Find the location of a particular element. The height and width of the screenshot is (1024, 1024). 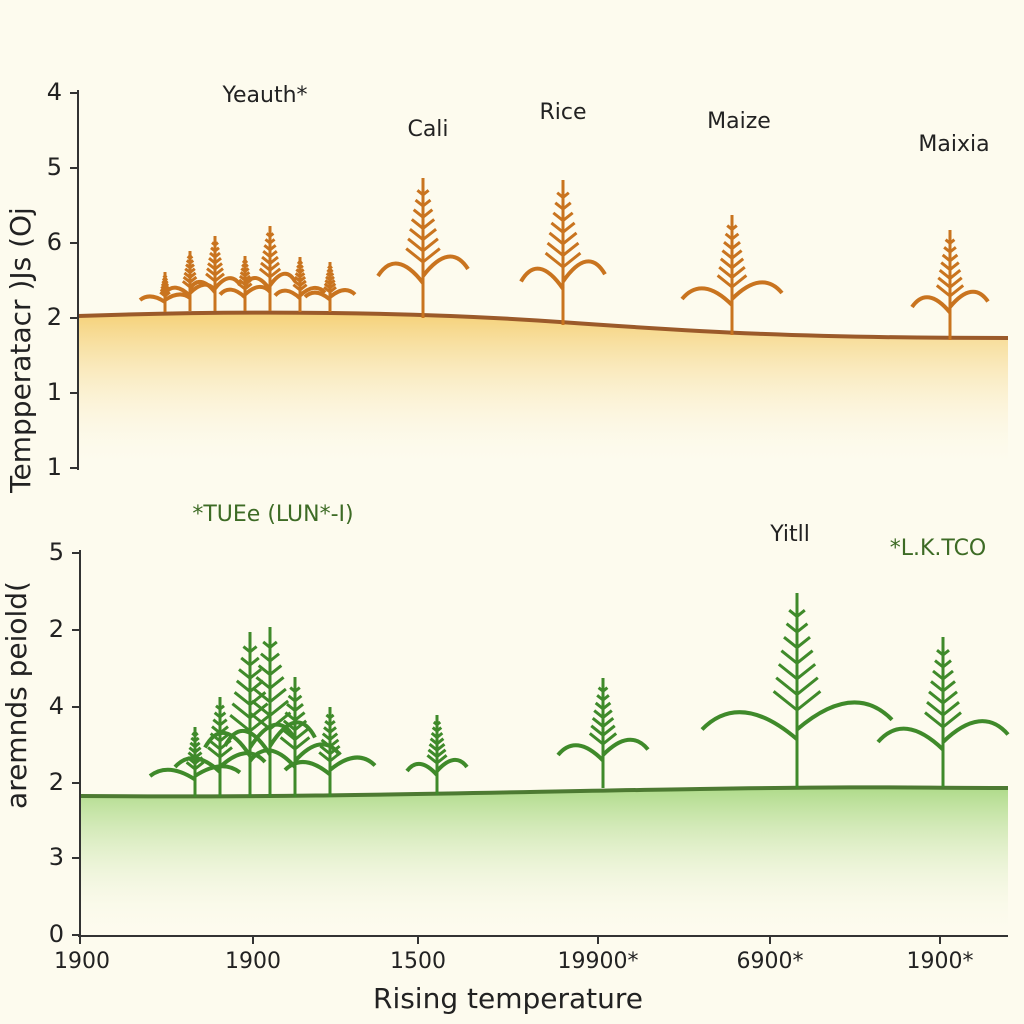

axis-label: 2 is located at coordinates (56, 782).